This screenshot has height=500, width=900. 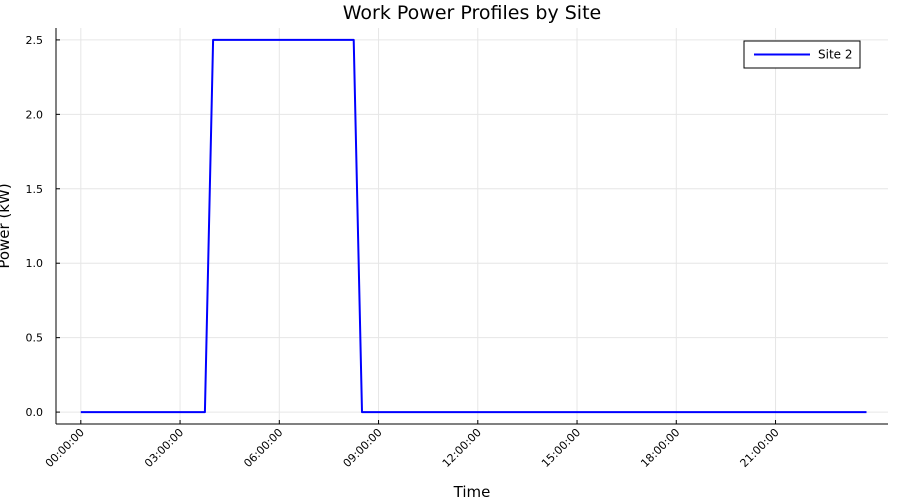 What do you see at coordinates (263, 448) in the screenshot?
I see `x-tick-label: 06:00:00` at bounding box center [263, 448].